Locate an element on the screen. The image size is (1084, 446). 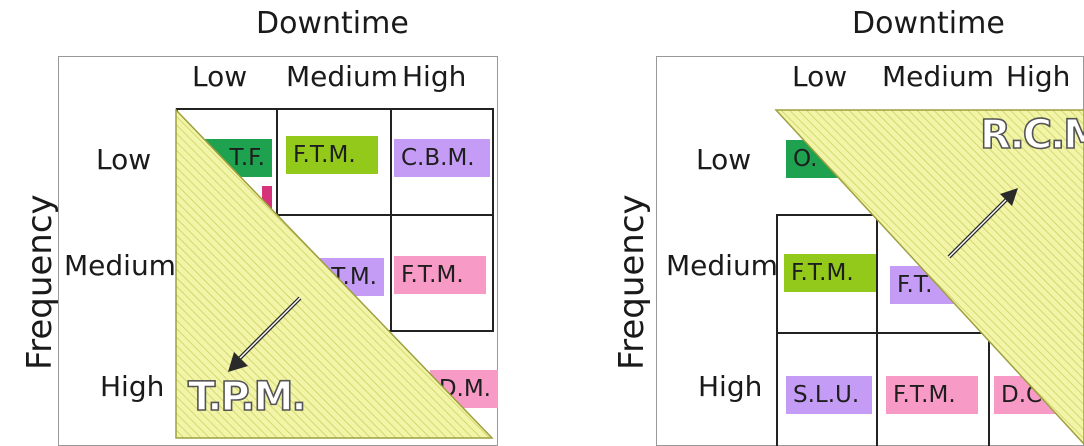
tpm-label: T.P.M. is located at coordinates (247, 397).